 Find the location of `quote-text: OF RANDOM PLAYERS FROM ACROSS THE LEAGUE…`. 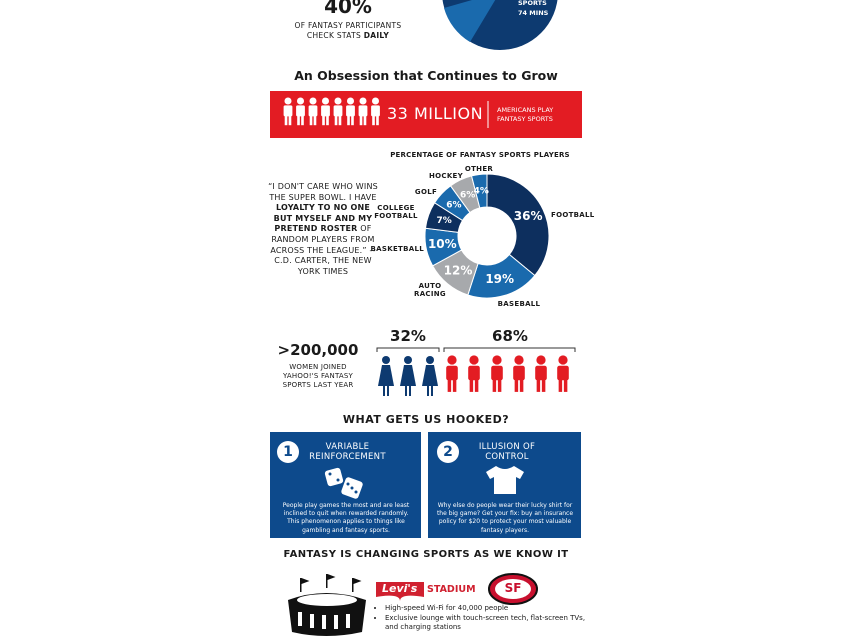

quote-text: OF RANDOM PLAYERS FROM ACROSS THE LEAGUE… is located at coordinates (322, 239).